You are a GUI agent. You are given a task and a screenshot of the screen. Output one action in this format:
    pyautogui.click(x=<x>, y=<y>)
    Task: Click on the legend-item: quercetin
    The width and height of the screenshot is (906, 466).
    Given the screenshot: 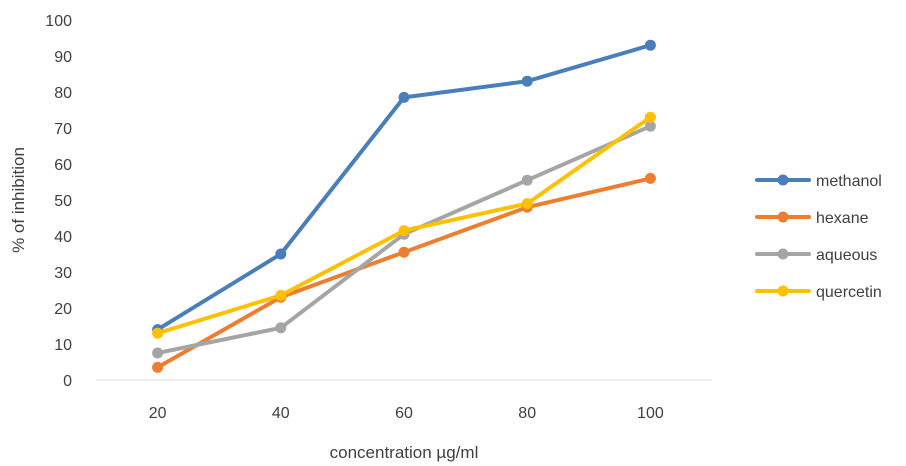 What is the action you would take?
    pyautogui.click(x=818, y=292)
    